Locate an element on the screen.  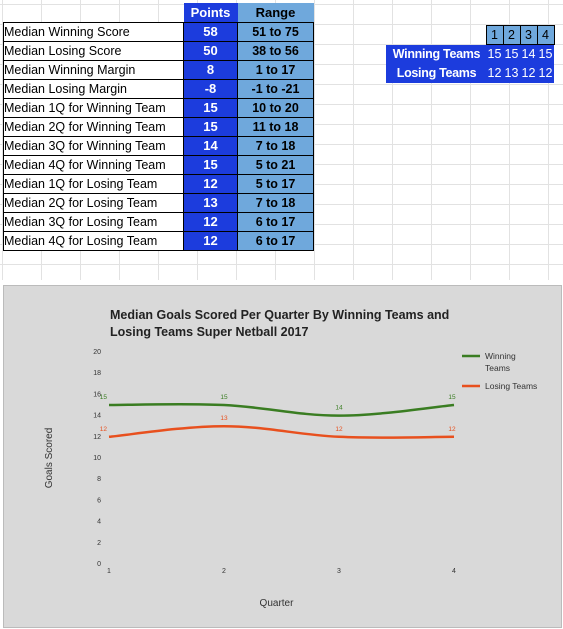
stat-range: 10 to 20 is located at coordinates (275, 107).